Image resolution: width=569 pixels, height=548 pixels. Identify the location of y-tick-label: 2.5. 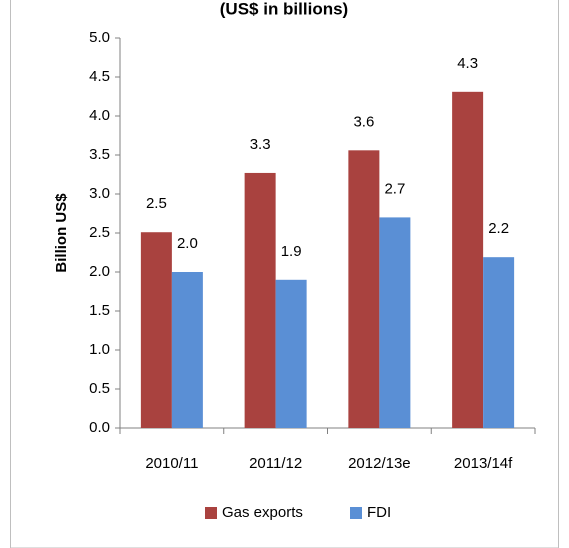
(99, 232).